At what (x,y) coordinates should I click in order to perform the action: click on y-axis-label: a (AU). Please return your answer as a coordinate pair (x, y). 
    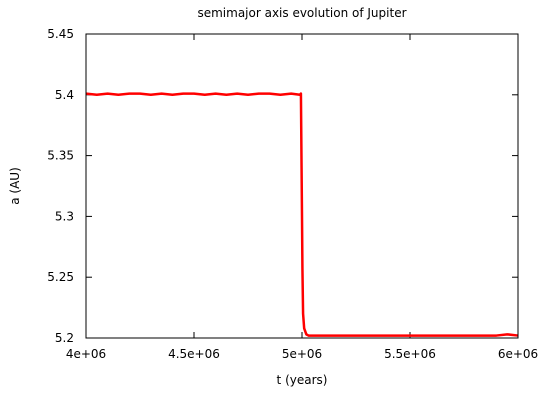
    Looking at the image, I should click on (15, 186).